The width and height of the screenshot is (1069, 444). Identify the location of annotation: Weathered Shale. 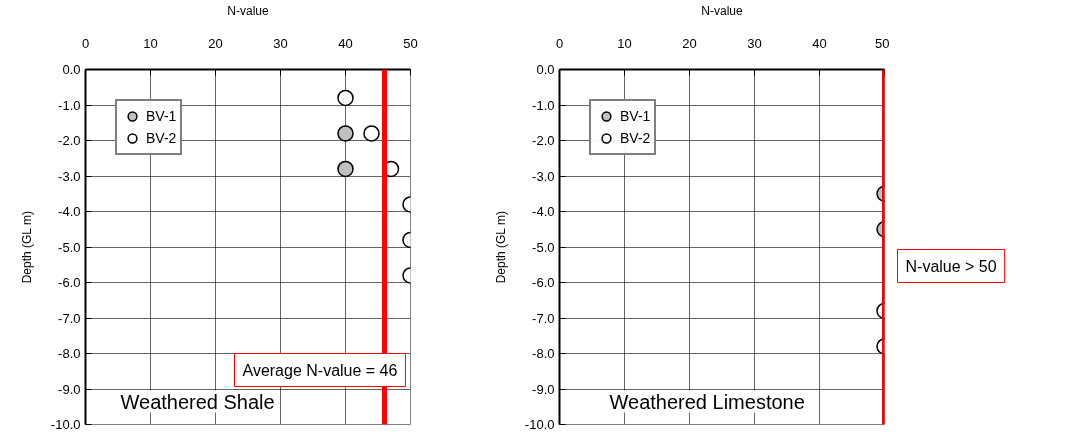
(197, 401).